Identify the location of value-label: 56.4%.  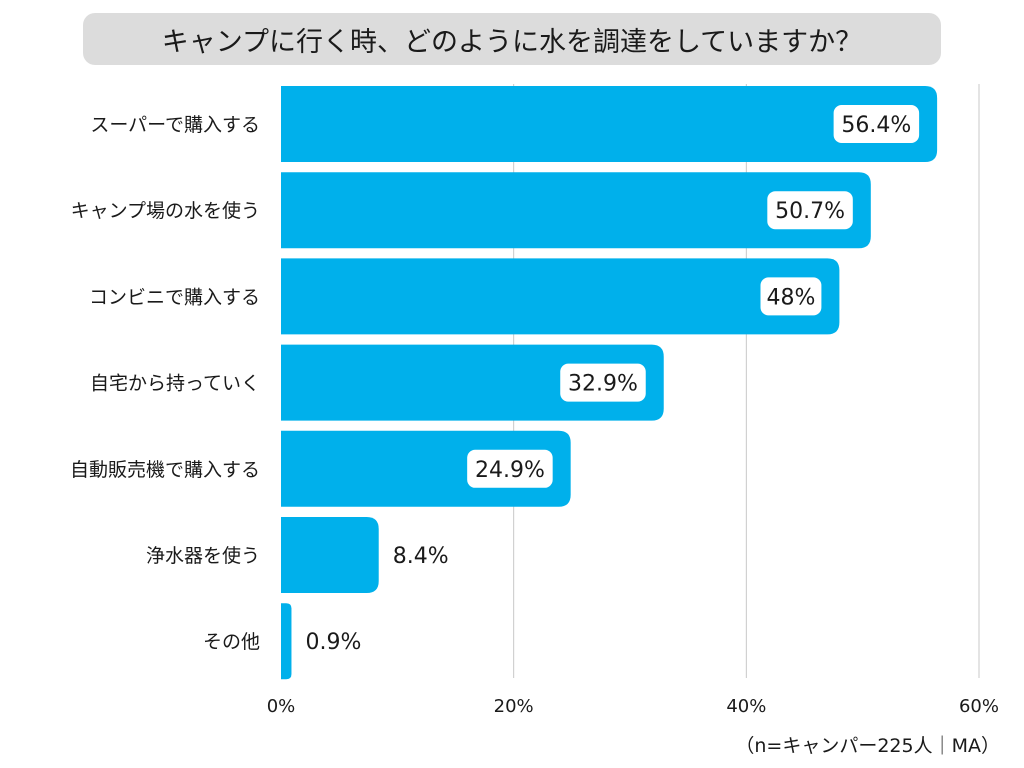
(876, 125).